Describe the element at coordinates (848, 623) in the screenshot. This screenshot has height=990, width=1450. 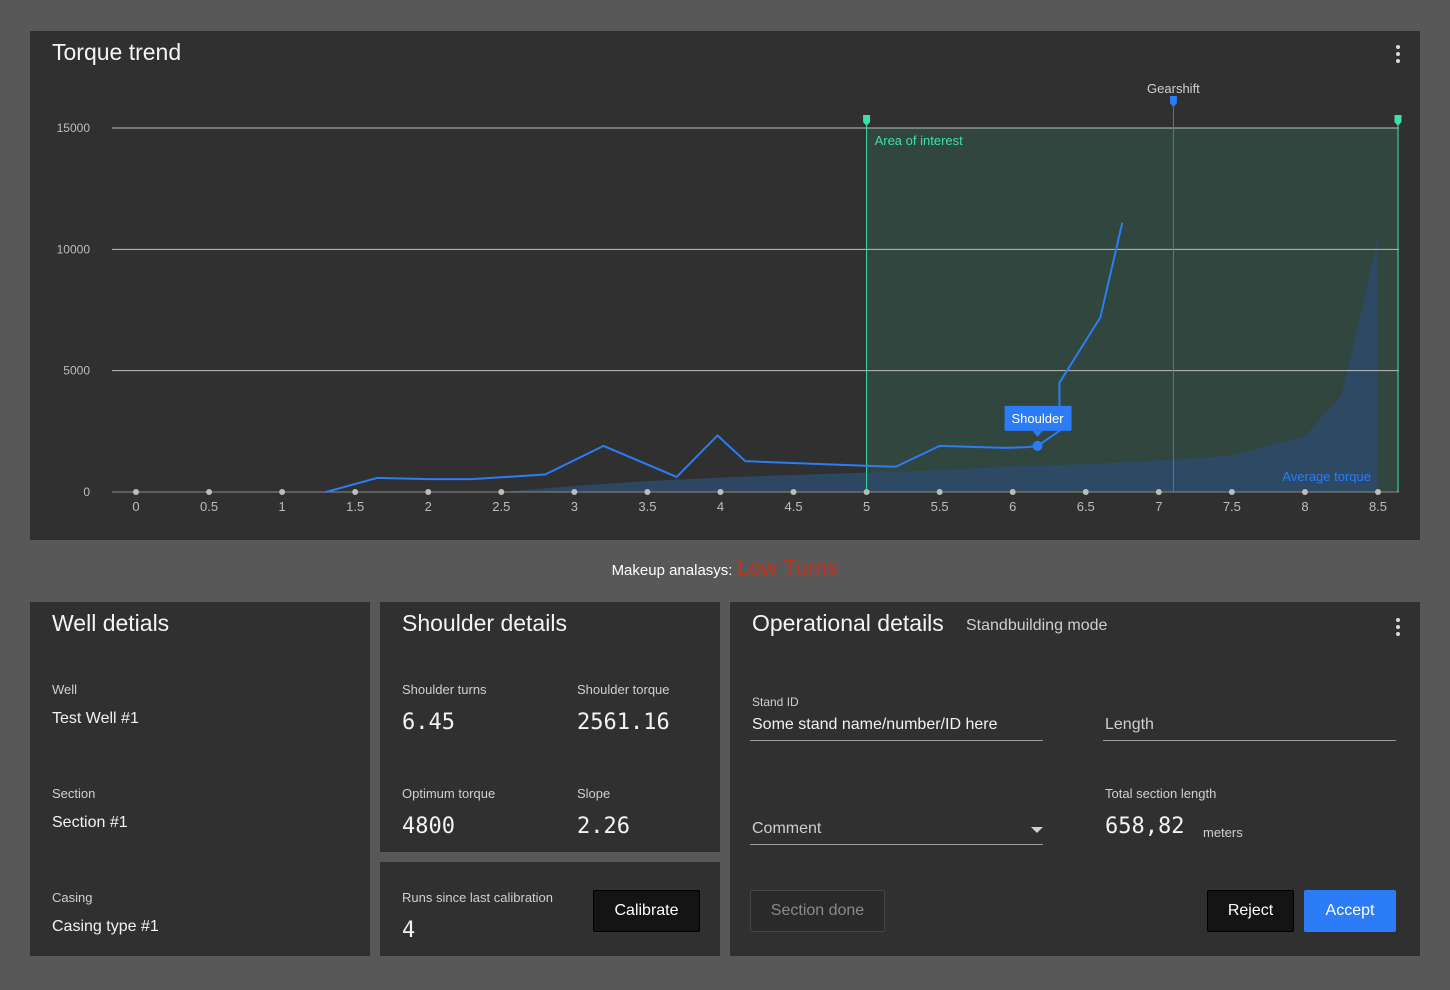
I see `card-title: Operational details` at that location.